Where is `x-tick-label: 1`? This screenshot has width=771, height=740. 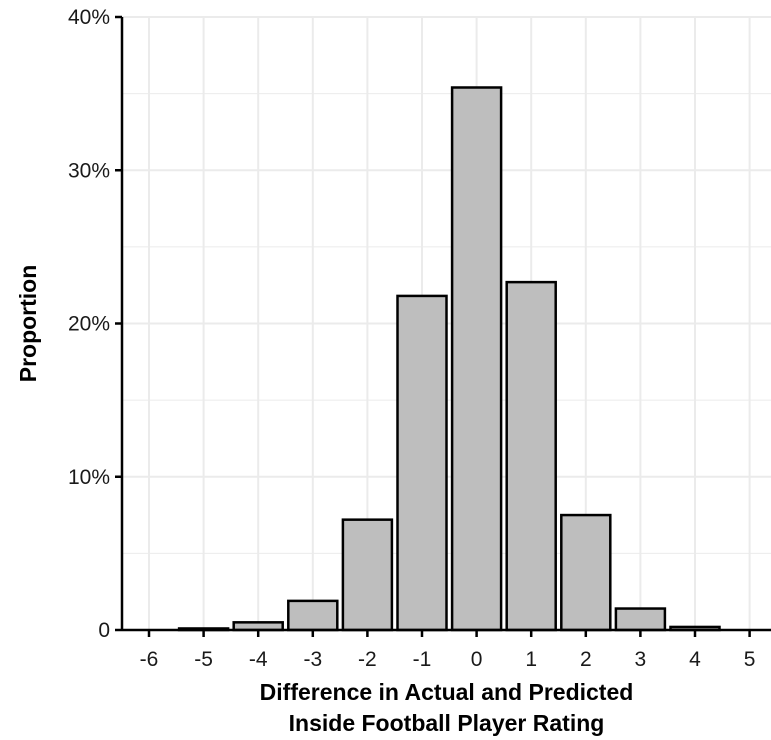 x-tick-label: 1 is located at coordinates (531, 659).